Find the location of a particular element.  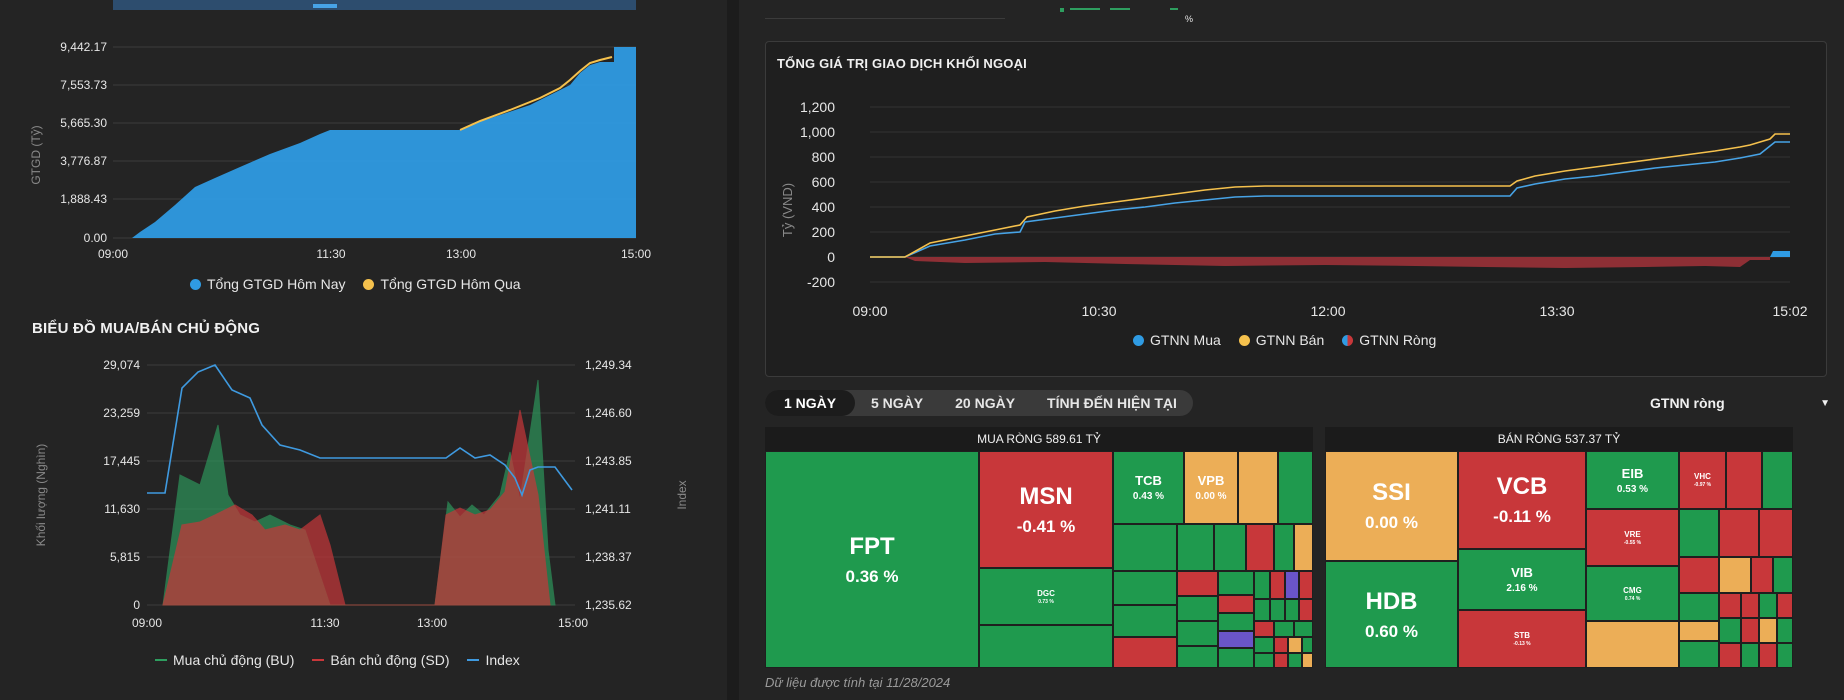

ytick-left: 0 is located at coordinates (136, 605).